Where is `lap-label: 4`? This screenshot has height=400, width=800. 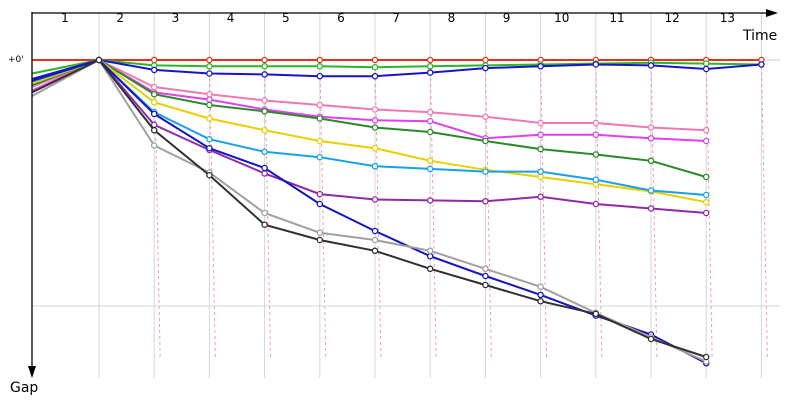 lap-label: 4 is located at coordinates (231, 18).